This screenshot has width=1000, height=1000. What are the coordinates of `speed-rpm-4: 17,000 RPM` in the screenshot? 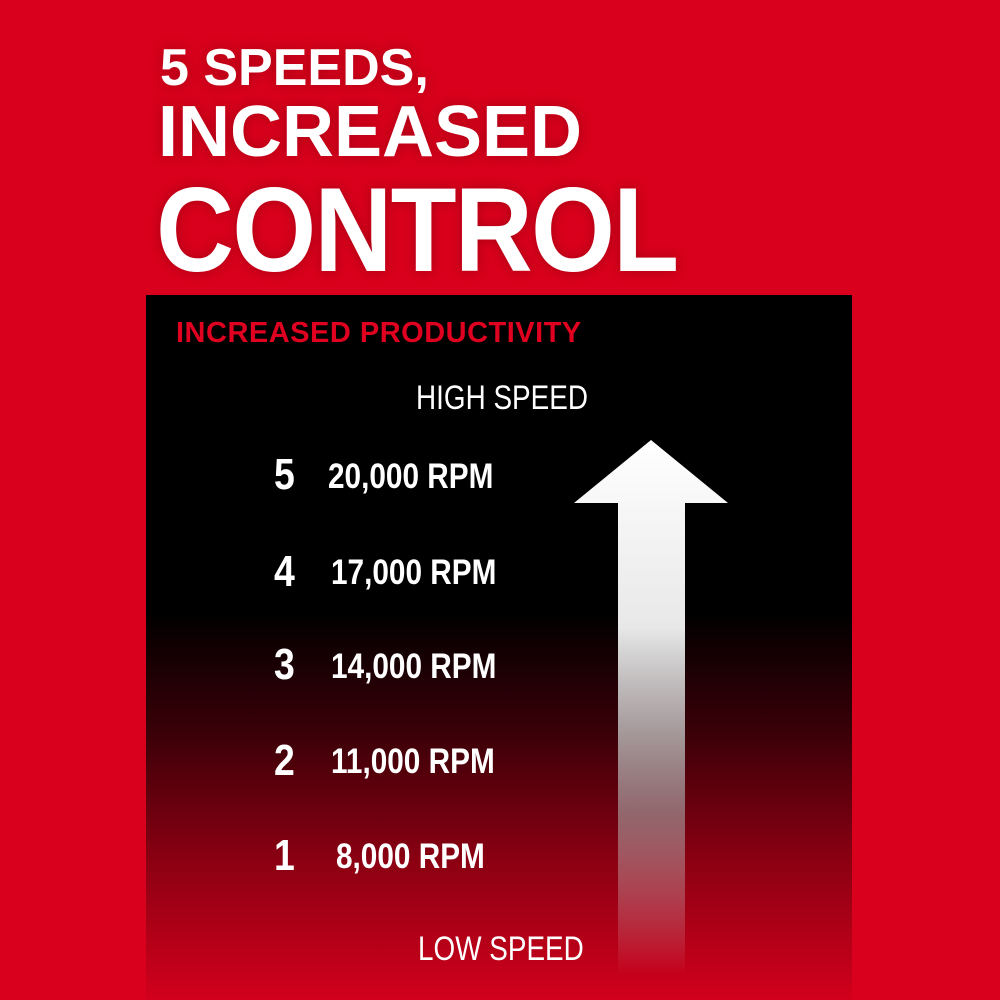 It's located at (414, 572).